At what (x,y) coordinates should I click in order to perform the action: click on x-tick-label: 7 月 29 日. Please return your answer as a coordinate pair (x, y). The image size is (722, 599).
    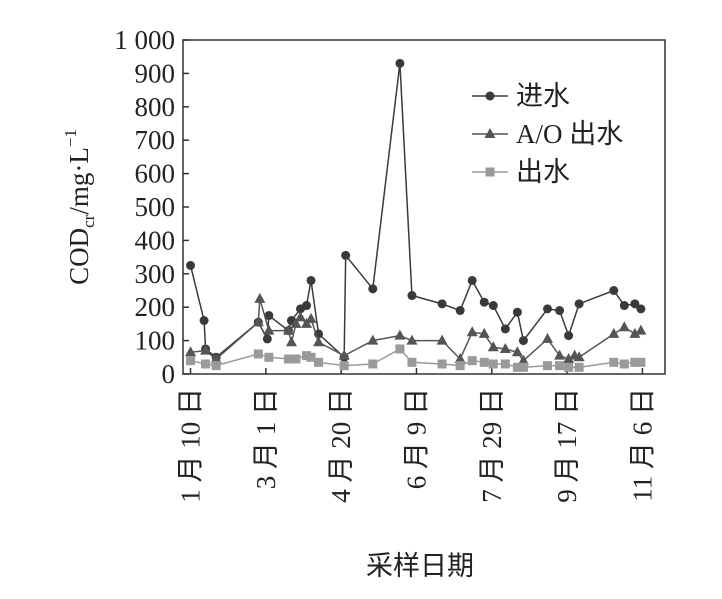
    Looking at the image, I should click on (492, 445).